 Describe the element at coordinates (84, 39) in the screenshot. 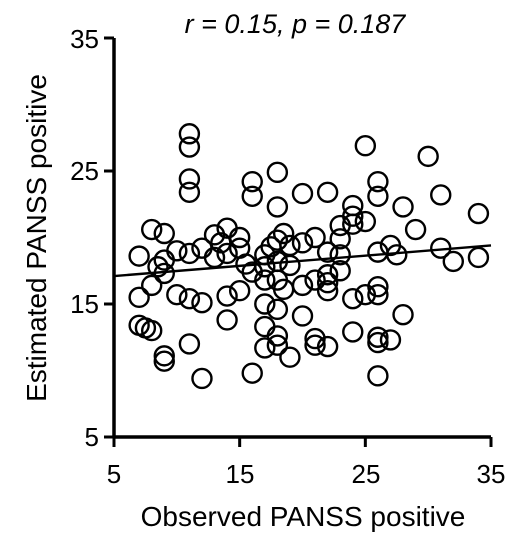

I see `y-tick-label-35: 35` at that location.